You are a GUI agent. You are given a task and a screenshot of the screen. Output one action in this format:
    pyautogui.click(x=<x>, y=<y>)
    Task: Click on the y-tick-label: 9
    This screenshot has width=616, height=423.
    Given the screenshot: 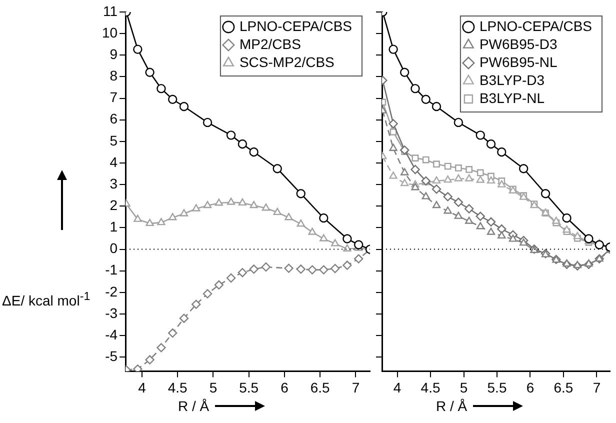 What is the action you would take?
    pyautogui.click(x=114, y=54)
    